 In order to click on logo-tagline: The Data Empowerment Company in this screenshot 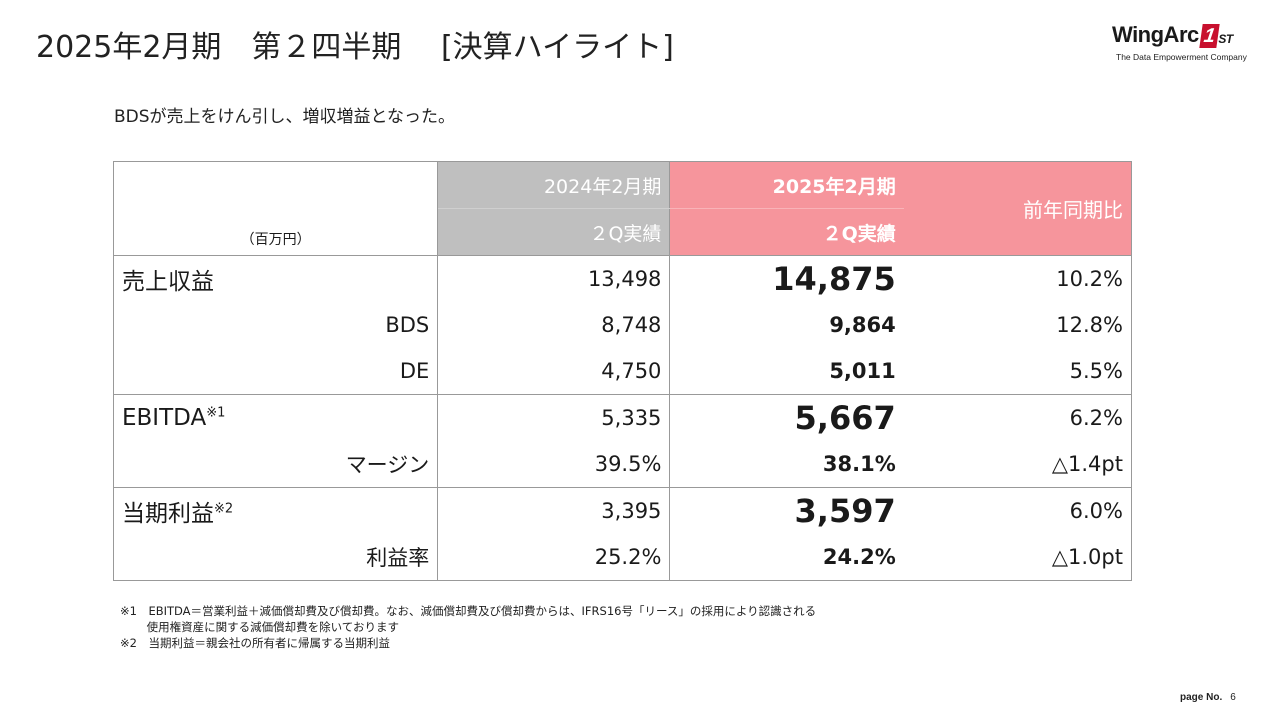, I will do `click(1181, 57)`.